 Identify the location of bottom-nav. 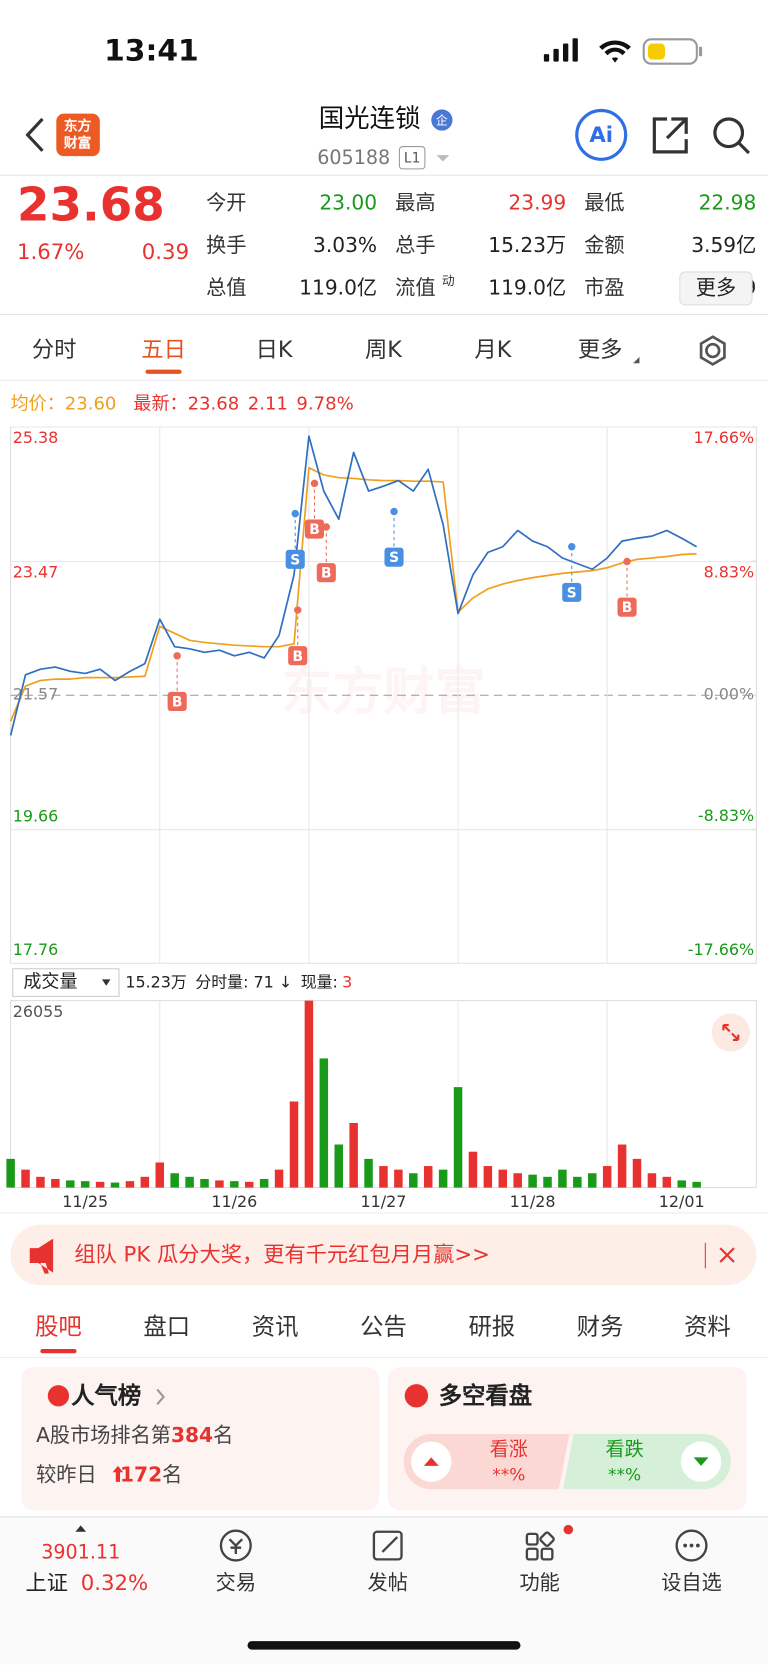
(384, 1590).